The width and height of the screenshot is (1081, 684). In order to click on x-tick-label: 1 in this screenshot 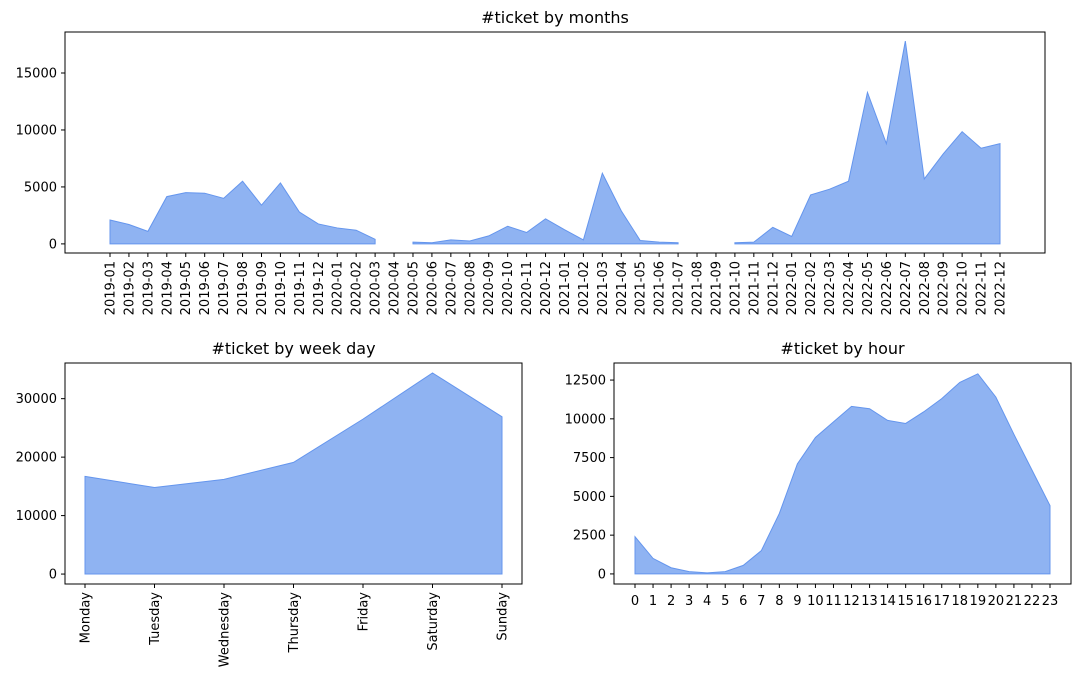, I will do `click(653, 601)`.